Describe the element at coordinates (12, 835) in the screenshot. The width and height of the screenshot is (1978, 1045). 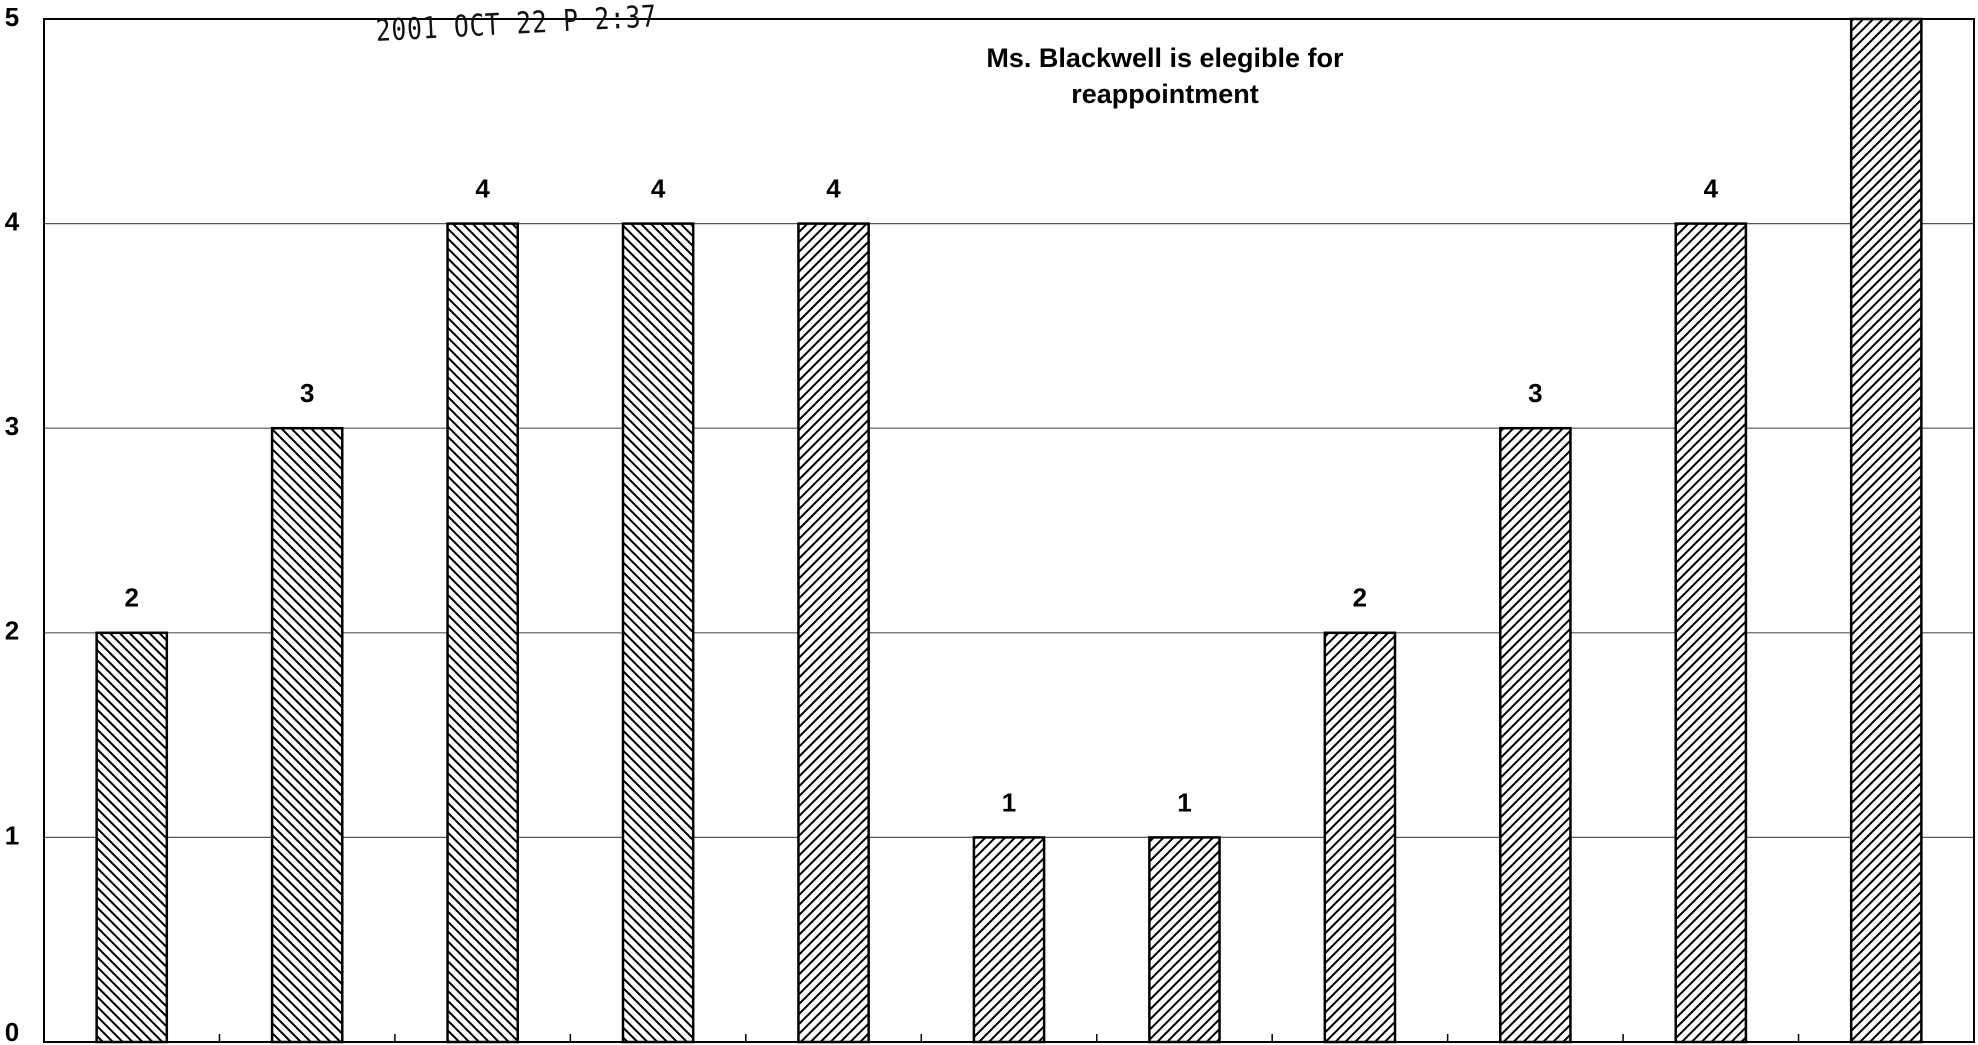
I see `y-tick-label: 1` at that location.